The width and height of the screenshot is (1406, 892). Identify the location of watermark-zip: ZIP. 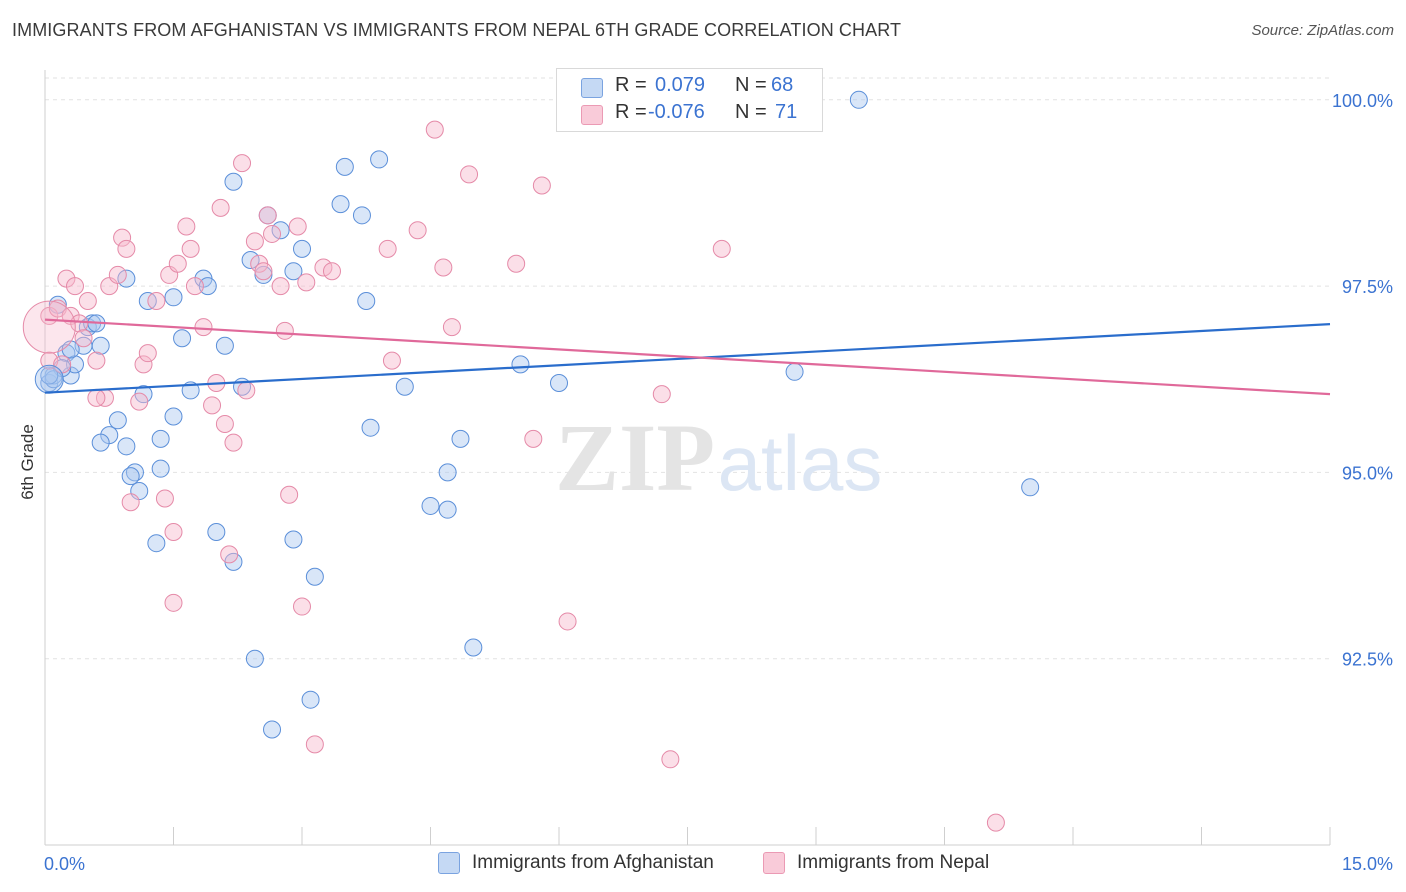
(635, 457).